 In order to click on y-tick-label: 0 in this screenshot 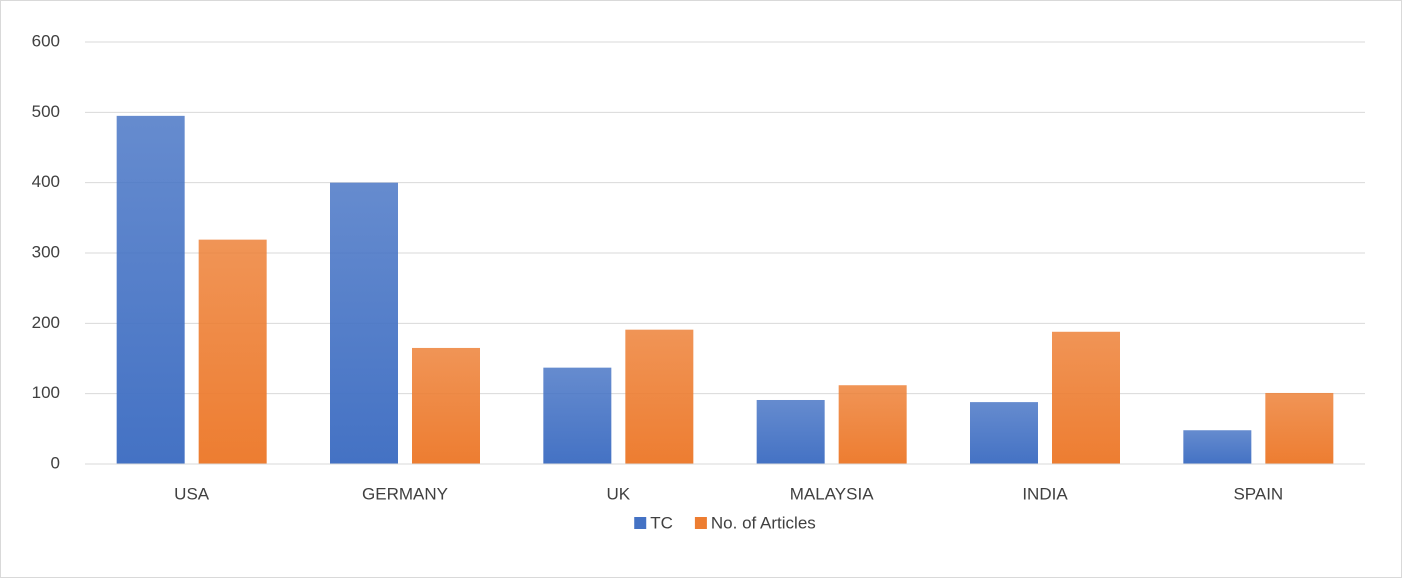, I will do `click(55, 462)`.